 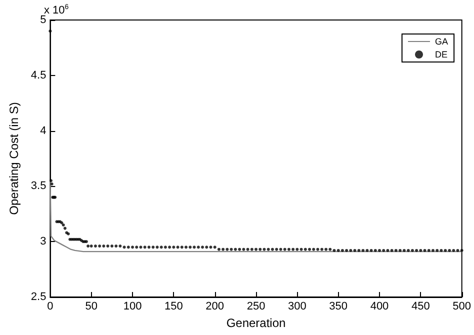 What do you see at coordinates (338, 306) in the screenshot?
I see `x-tick-label: 350` at bounding box center [338, 306].